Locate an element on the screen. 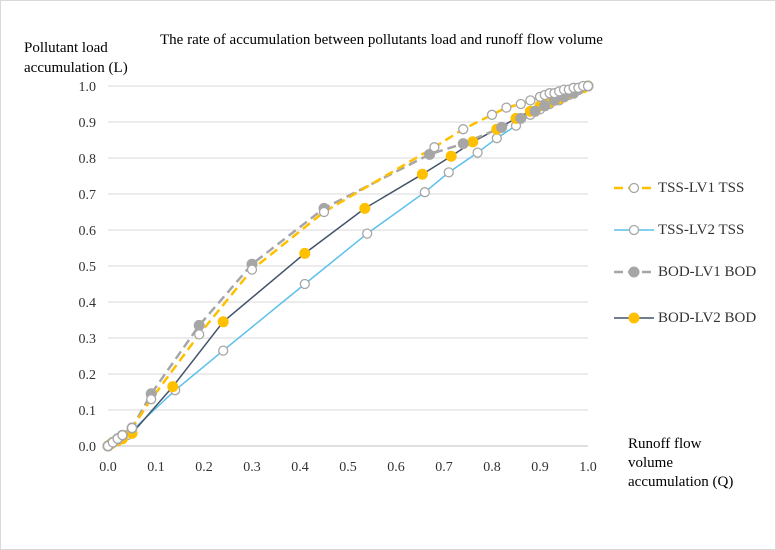 The image size is (776, 550). x-tick-label: 0.3 is located at coordinates (252, 467).